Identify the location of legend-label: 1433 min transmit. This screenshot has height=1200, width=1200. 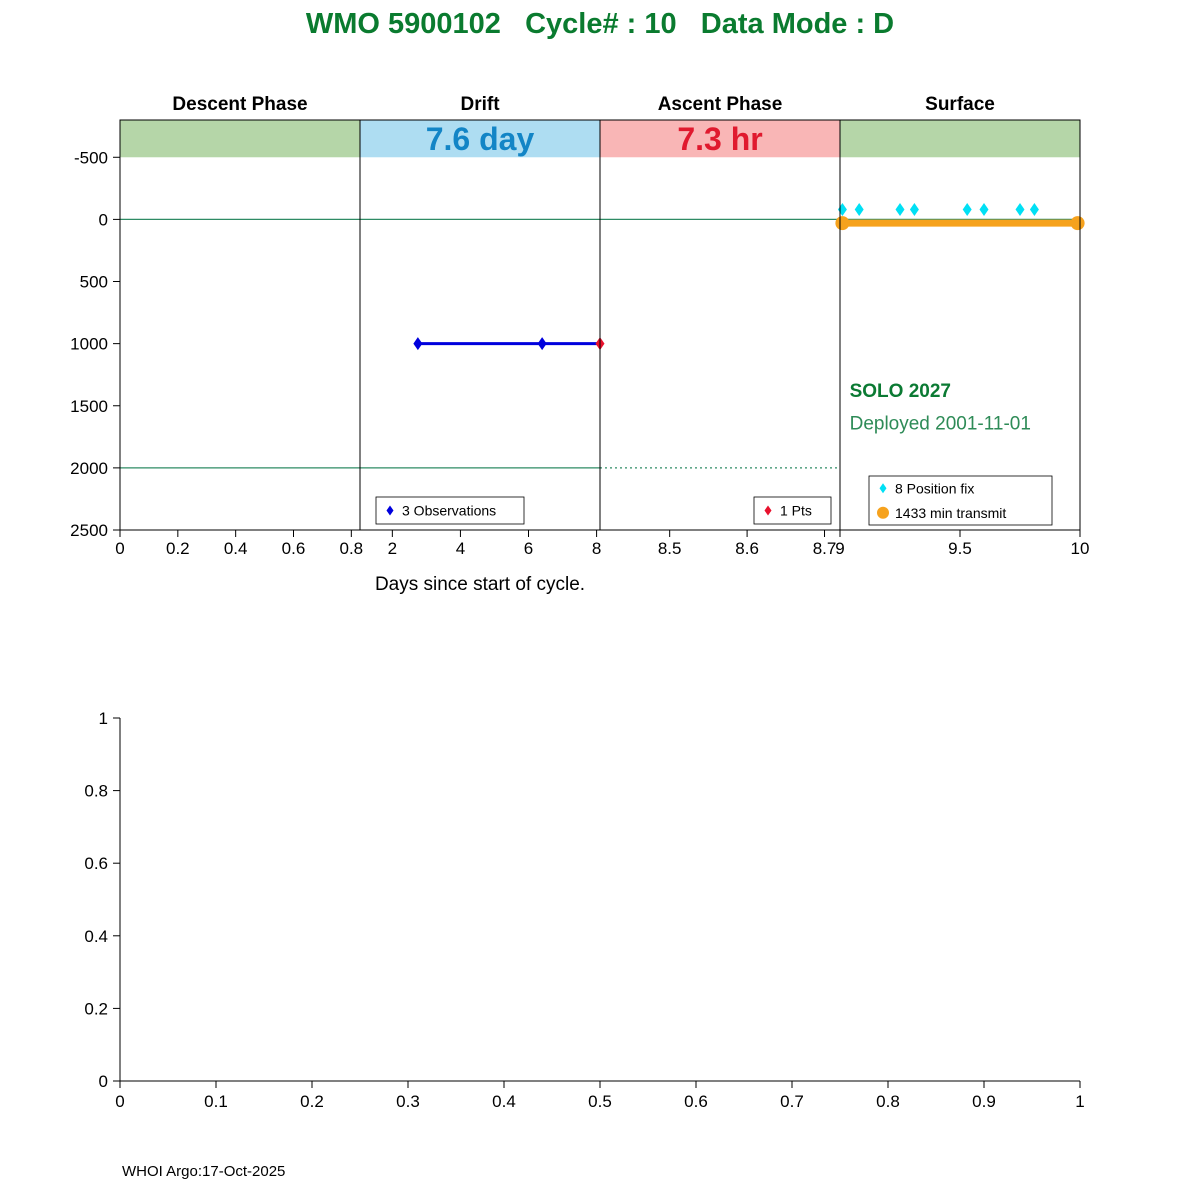
(950, 513).